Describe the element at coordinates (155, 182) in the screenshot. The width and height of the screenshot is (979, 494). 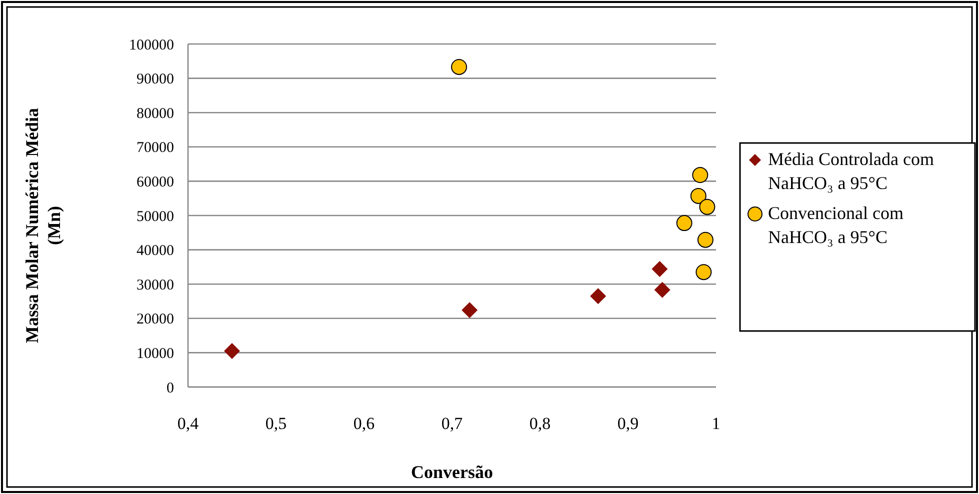
I see `y-tick-label: 60000` at that location.